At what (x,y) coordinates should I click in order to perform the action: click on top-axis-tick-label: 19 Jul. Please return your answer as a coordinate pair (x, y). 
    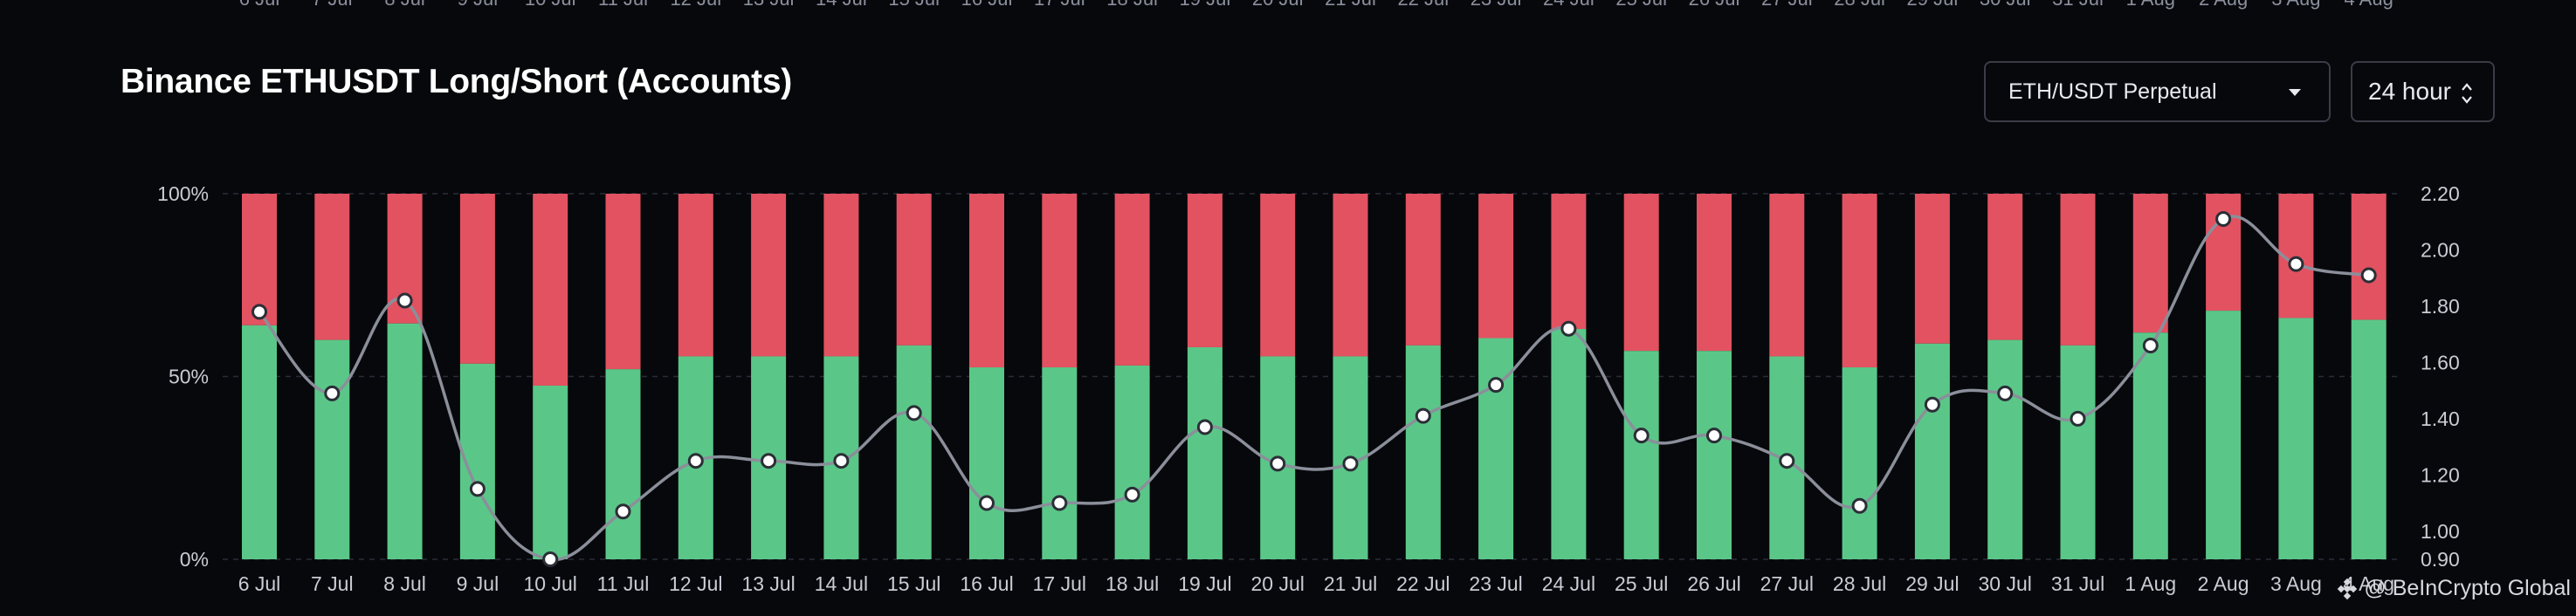
    Looking at the image, I should click on (1205, 5).